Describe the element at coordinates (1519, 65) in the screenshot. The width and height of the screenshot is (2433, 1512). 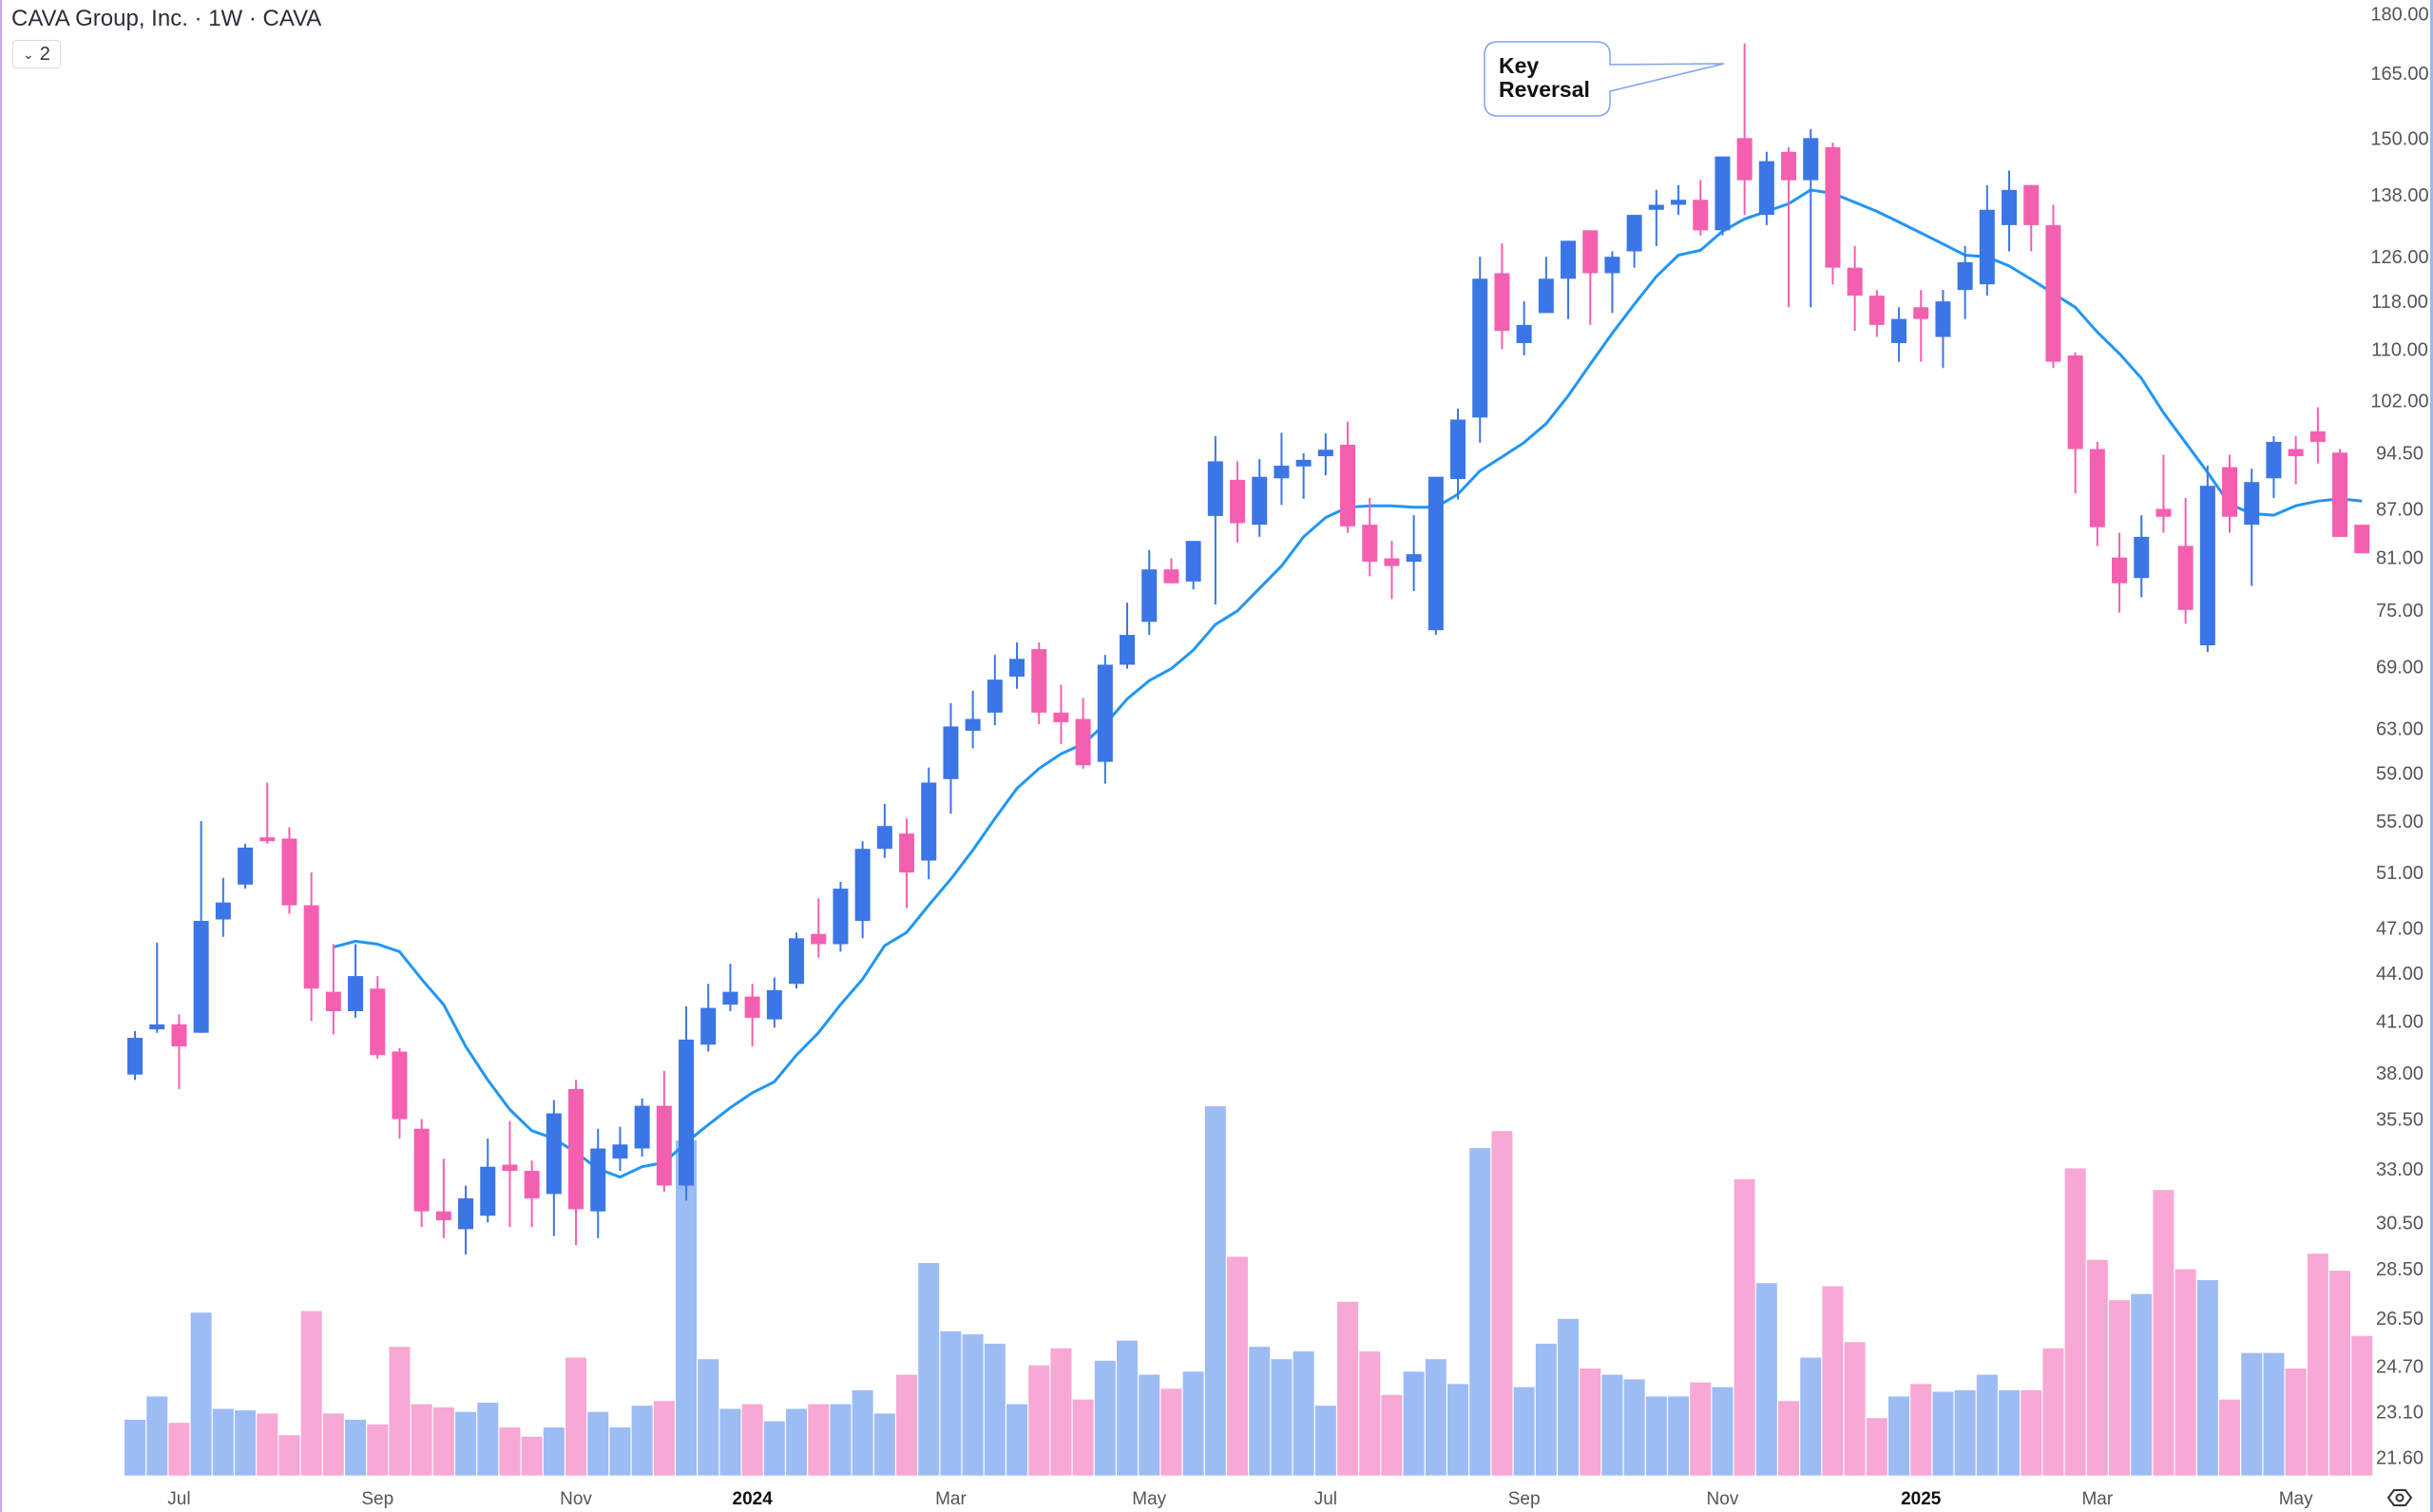
I see `annotation-line-1: Key` at that location.